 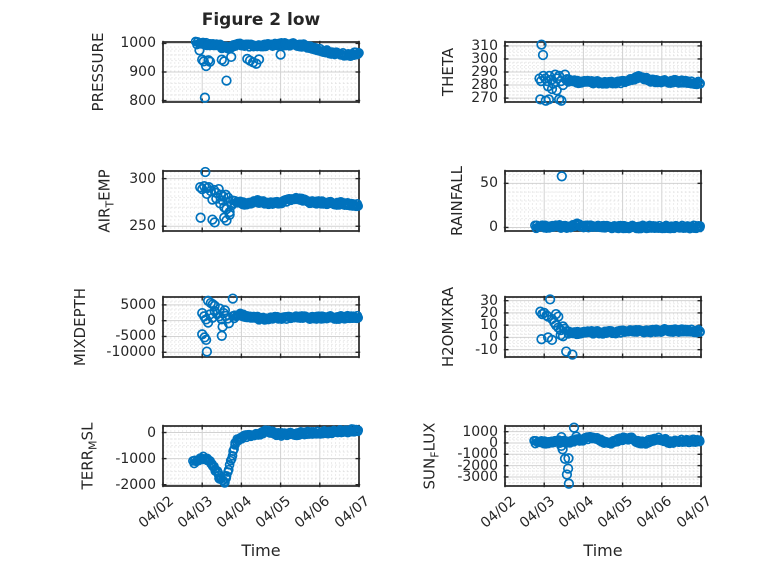 I want to click on y-tick-label: 310, so click(x=484, y=45).